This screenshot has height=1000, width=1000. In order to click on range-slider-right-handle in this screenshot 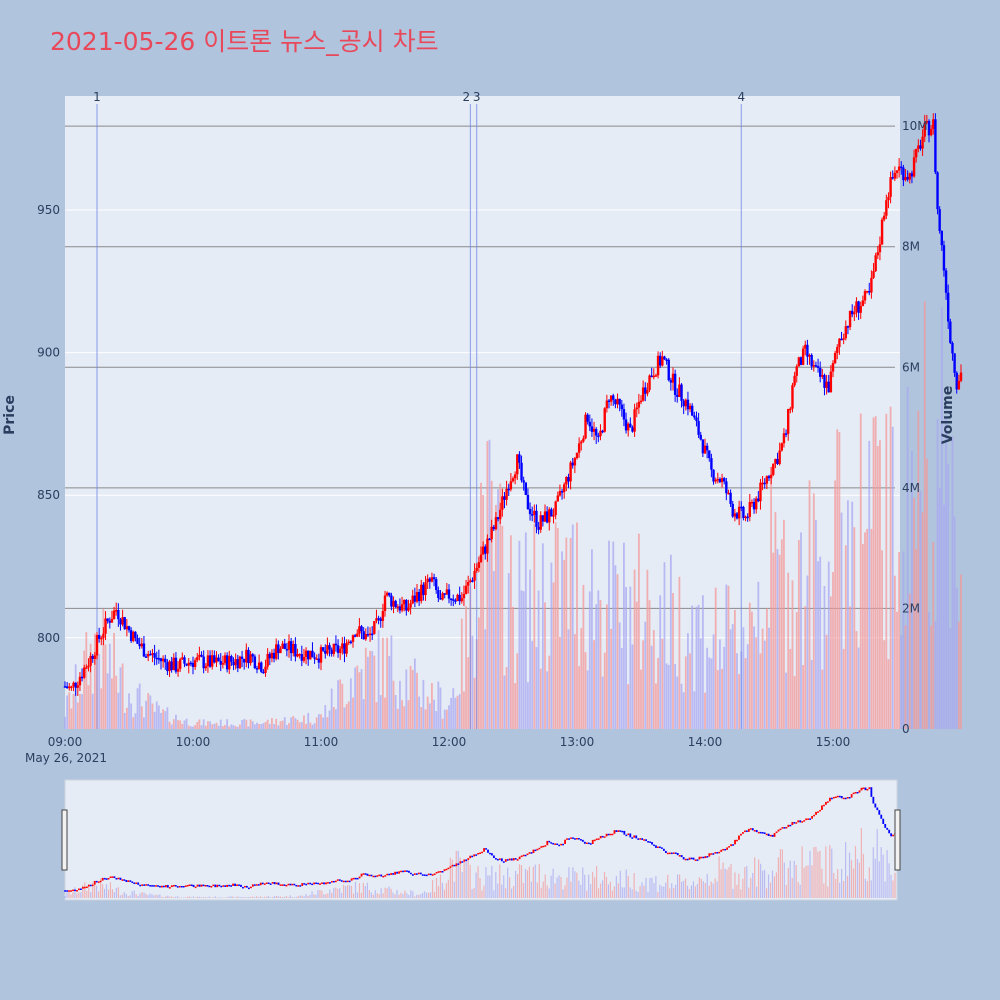, I will do `click(897, 840)`.